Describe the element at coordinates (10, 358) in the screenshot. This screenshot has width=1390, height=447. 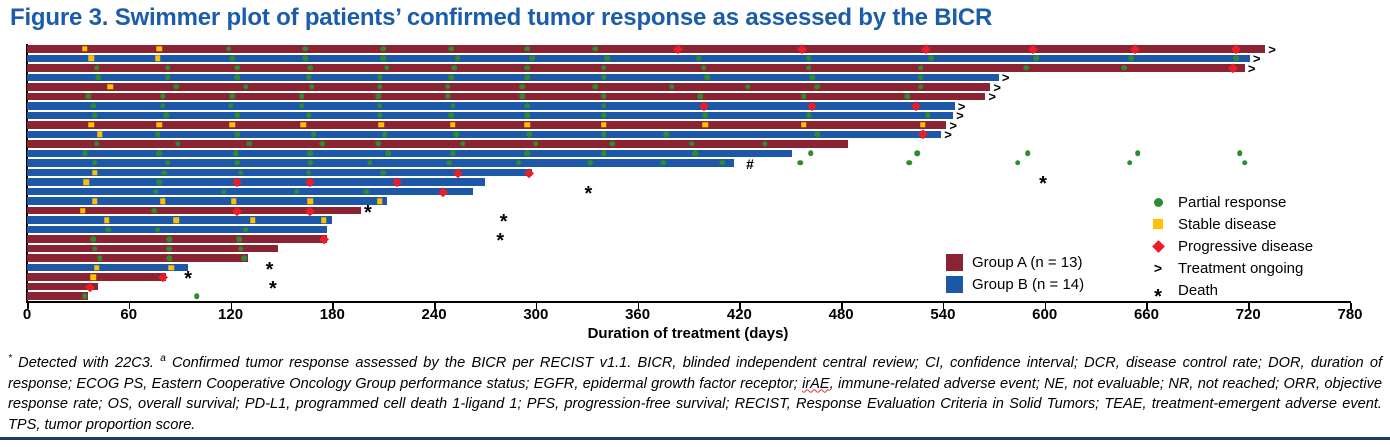
I see `footnote-asterisk-sup: *` at that location.